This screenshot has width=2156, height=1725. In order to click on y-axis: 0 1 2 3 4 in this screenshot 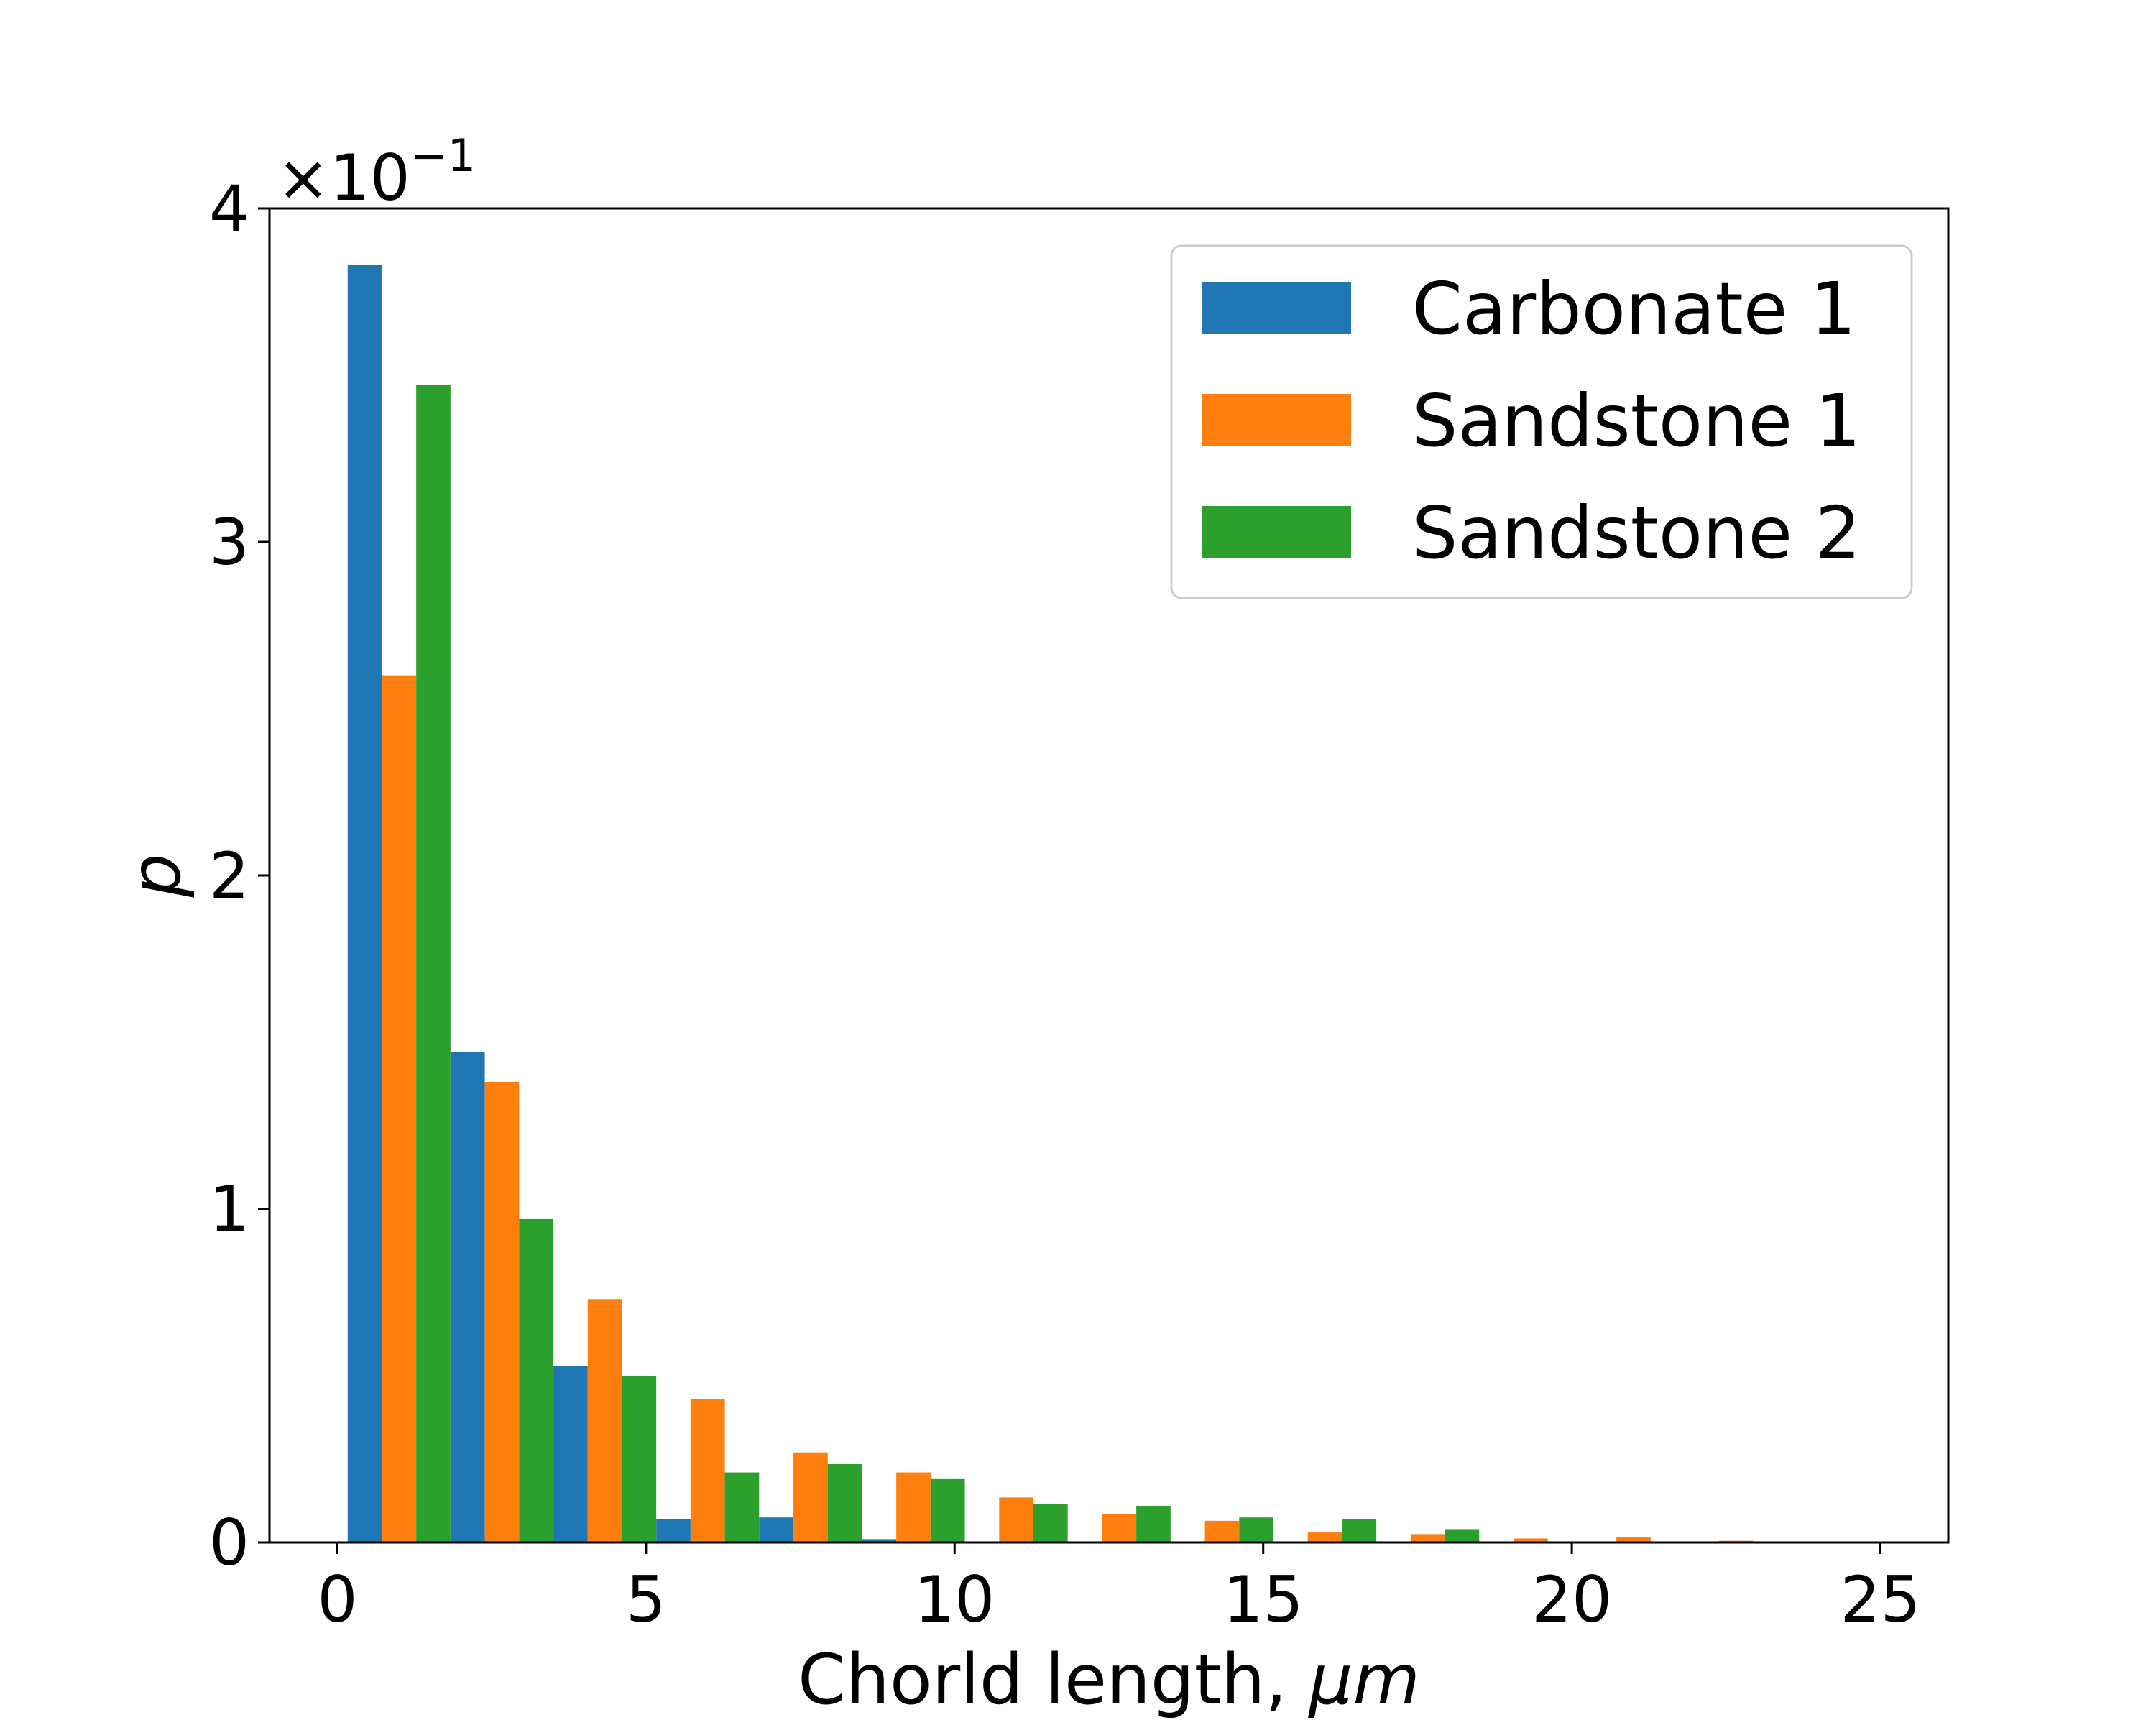, I will do `click(239, 876)`.